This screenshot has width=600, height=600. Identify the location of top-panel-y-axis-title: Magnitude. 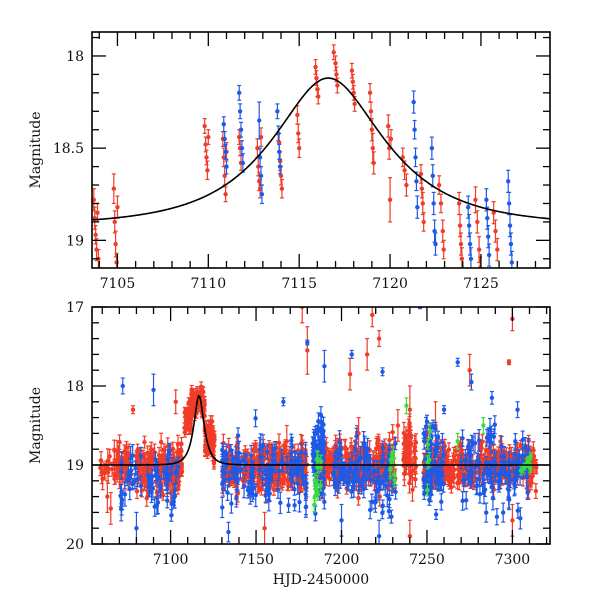
(36, 149).